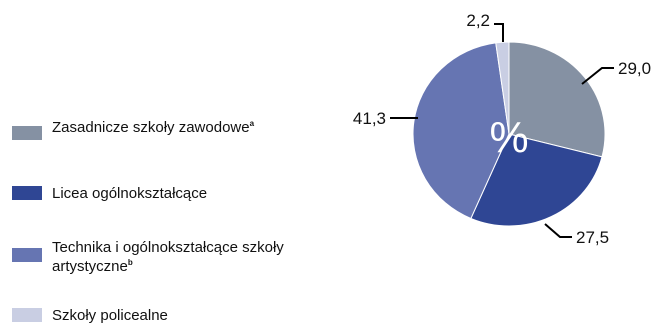  What do you see at coordinates (478, 20) in the screenshot?
I see `value-label: 2,2` at bounding box center [478, 20].